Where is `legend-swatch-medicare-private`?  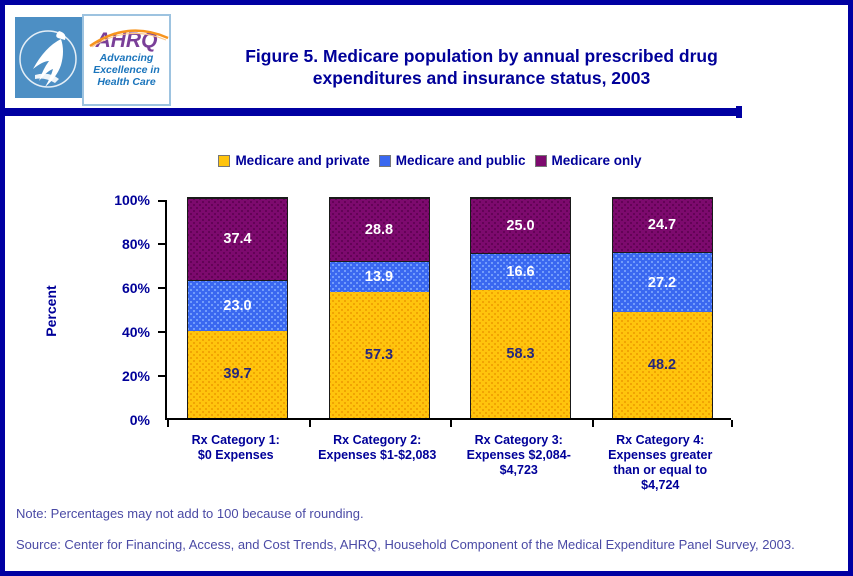
legend-swatch-medicare-private is located at coordinates (224, 160).